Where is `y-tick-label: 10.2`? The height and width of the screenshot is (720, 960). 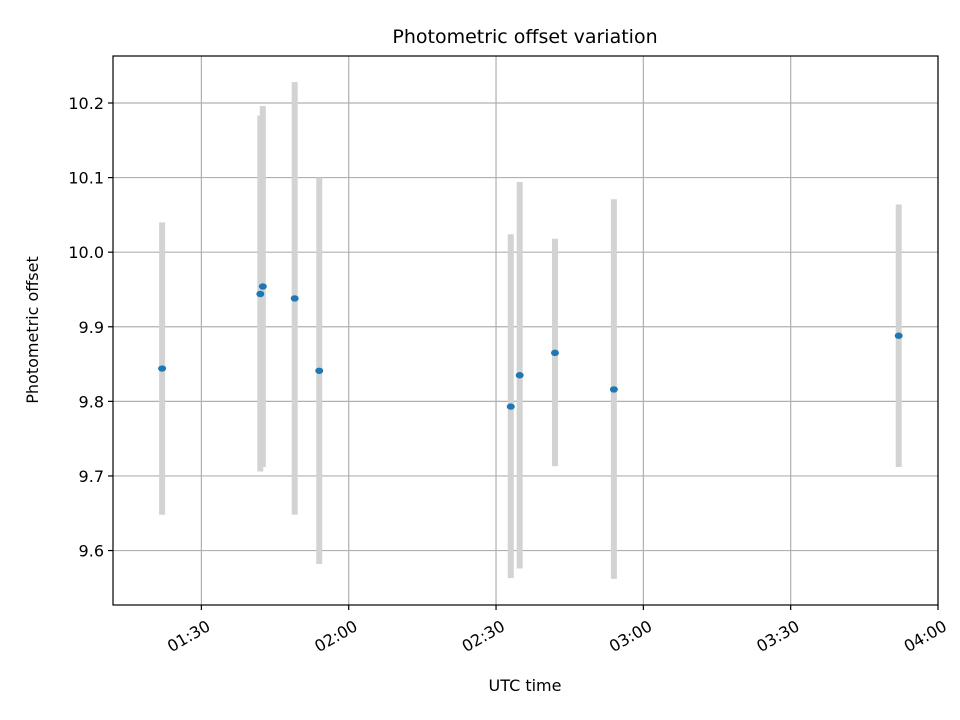
y-tick-label: 10.2 is located at coordinates (86, 103).